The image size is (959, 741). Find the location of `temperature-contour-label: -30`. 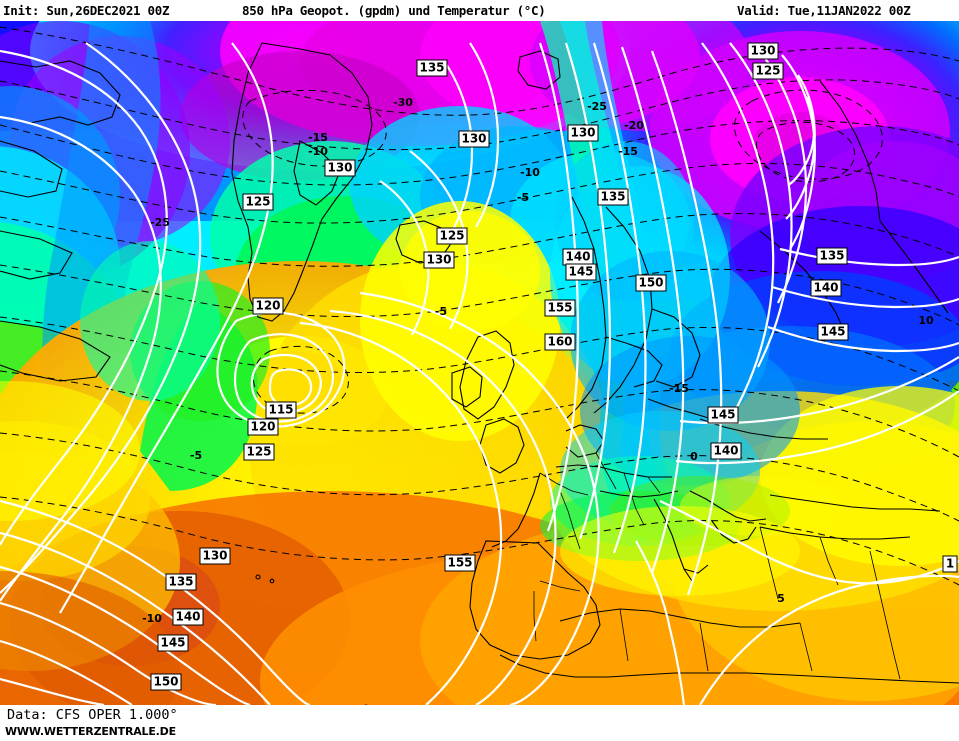

temperature-contour-label: -30 is located at coordinates (403, 102).